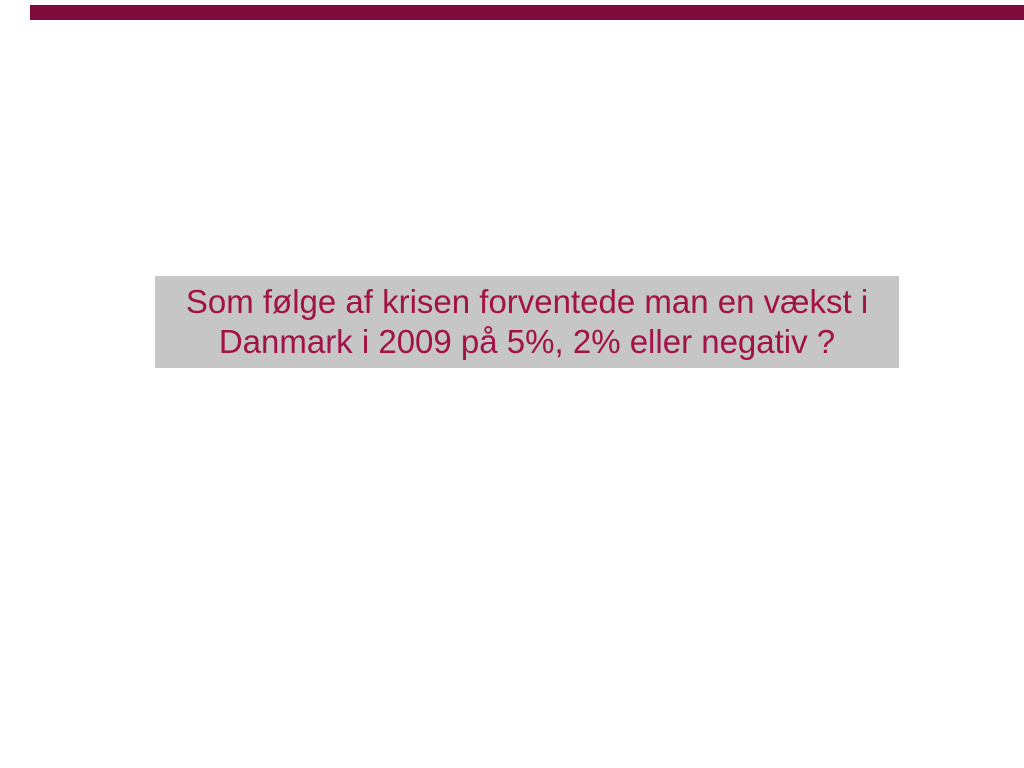 The width and height of the screenshot is (1024, 768). I want to click on question-line-2: Danmark i 2009 på 5%, 2% eller negativ ?, so click(527, 341).